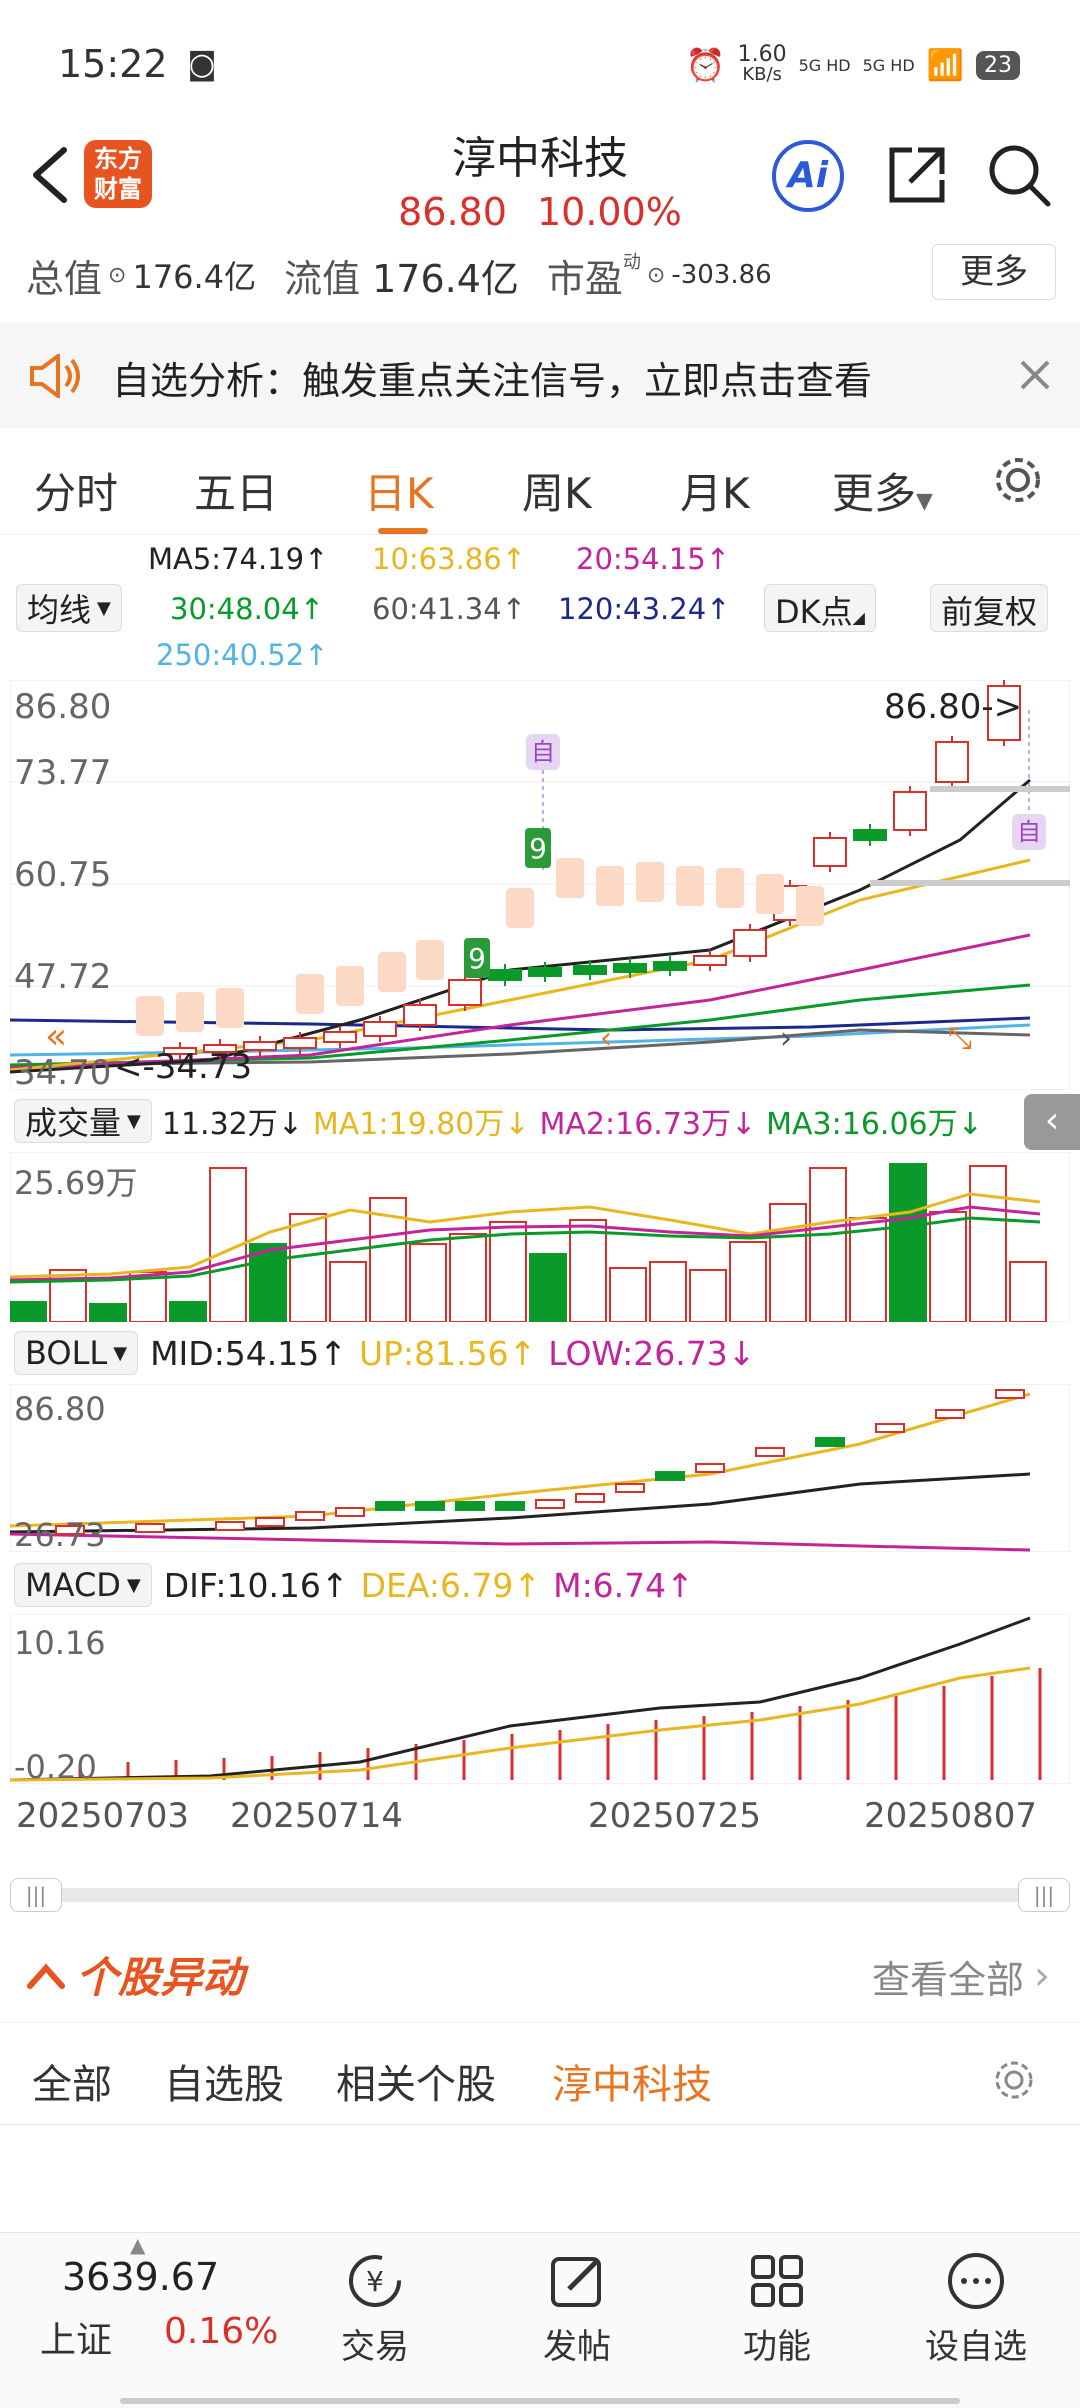 The height and width of the screenshot is (2408, 1080). Describe the element at coordinates (46, 1976) in the screenshot. I see `chevron-up-icon` at that location.